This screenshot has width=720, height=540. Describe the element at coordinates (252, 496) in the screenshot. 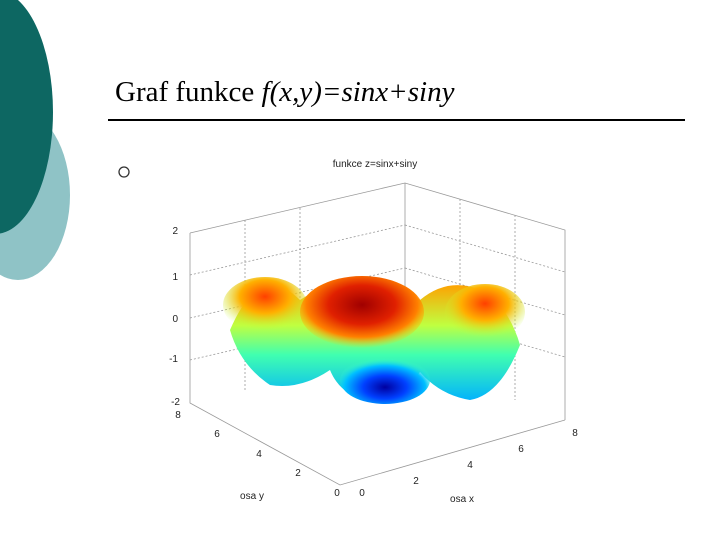

I see `y-axis-label: osa y` at that location.